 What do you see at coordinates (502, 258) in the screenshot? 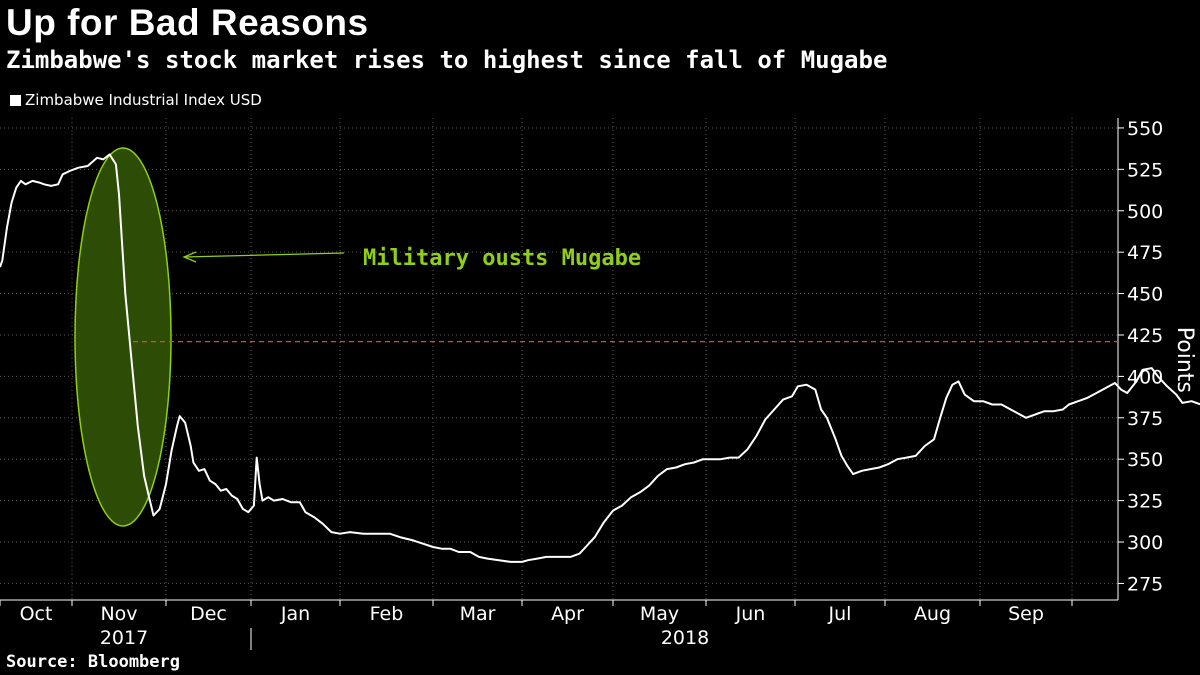
I see `annotation-text: Military ousts Mugabe` at bounding box center [502, 258].